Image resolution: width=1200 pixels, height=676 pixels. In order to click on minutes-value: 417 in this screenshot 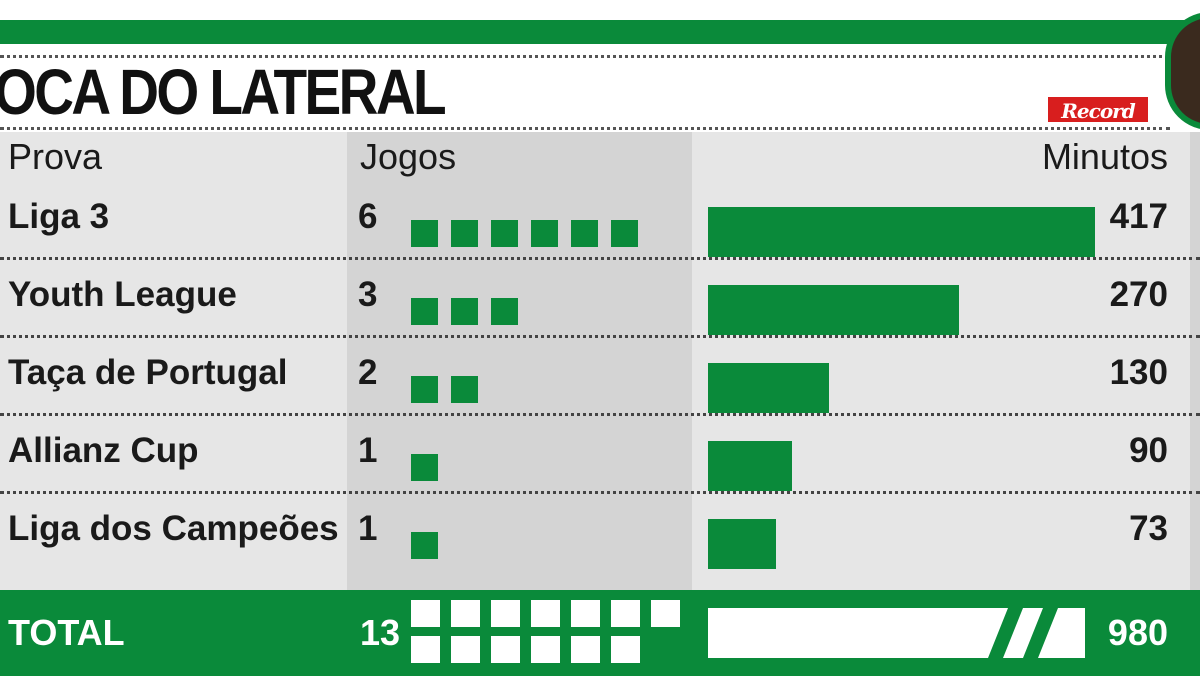, I will do `click(1138, 216)`.